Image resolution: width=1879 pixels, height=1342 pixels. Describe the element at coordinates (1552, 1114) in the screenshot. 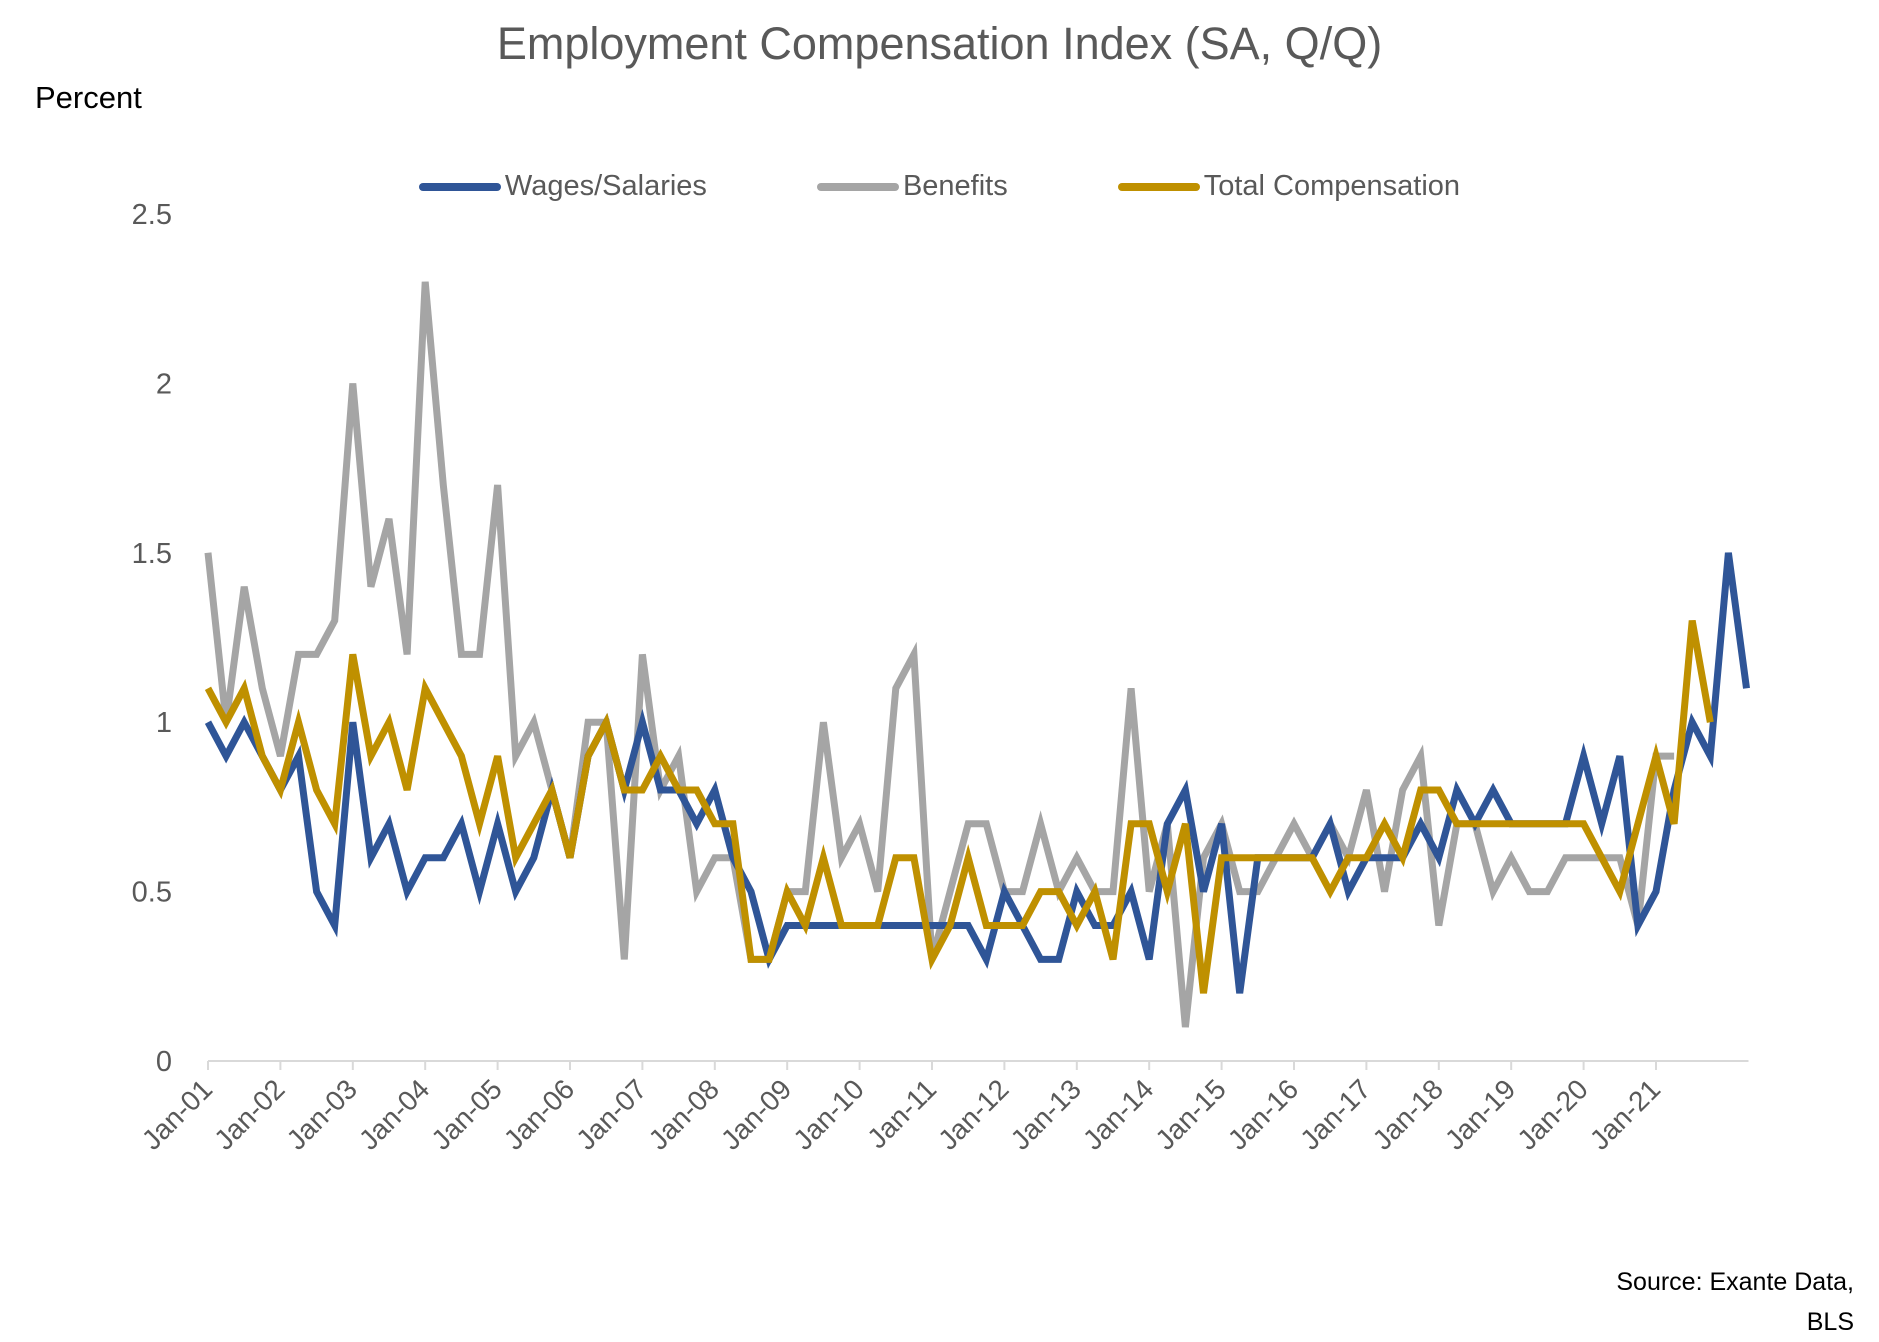

I see `x-tick-label: Jan-20` at that location.